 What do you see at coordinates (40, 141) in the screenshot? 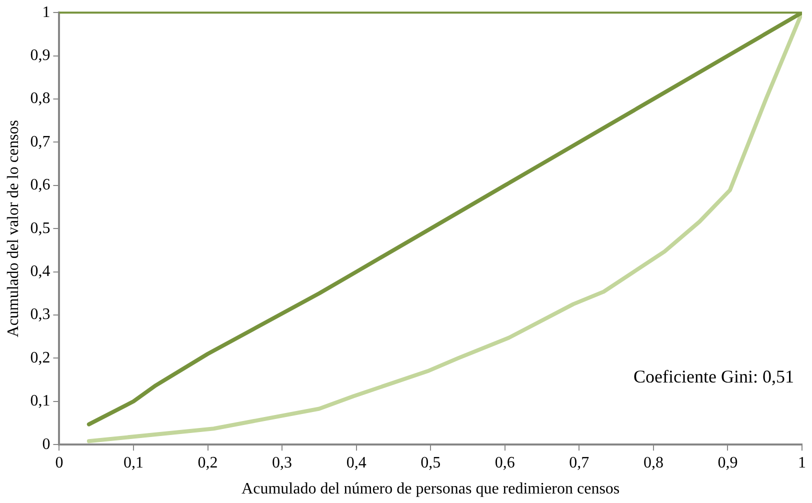
I see `y-tick-label: 0,7` at bounding box center [40, 141].